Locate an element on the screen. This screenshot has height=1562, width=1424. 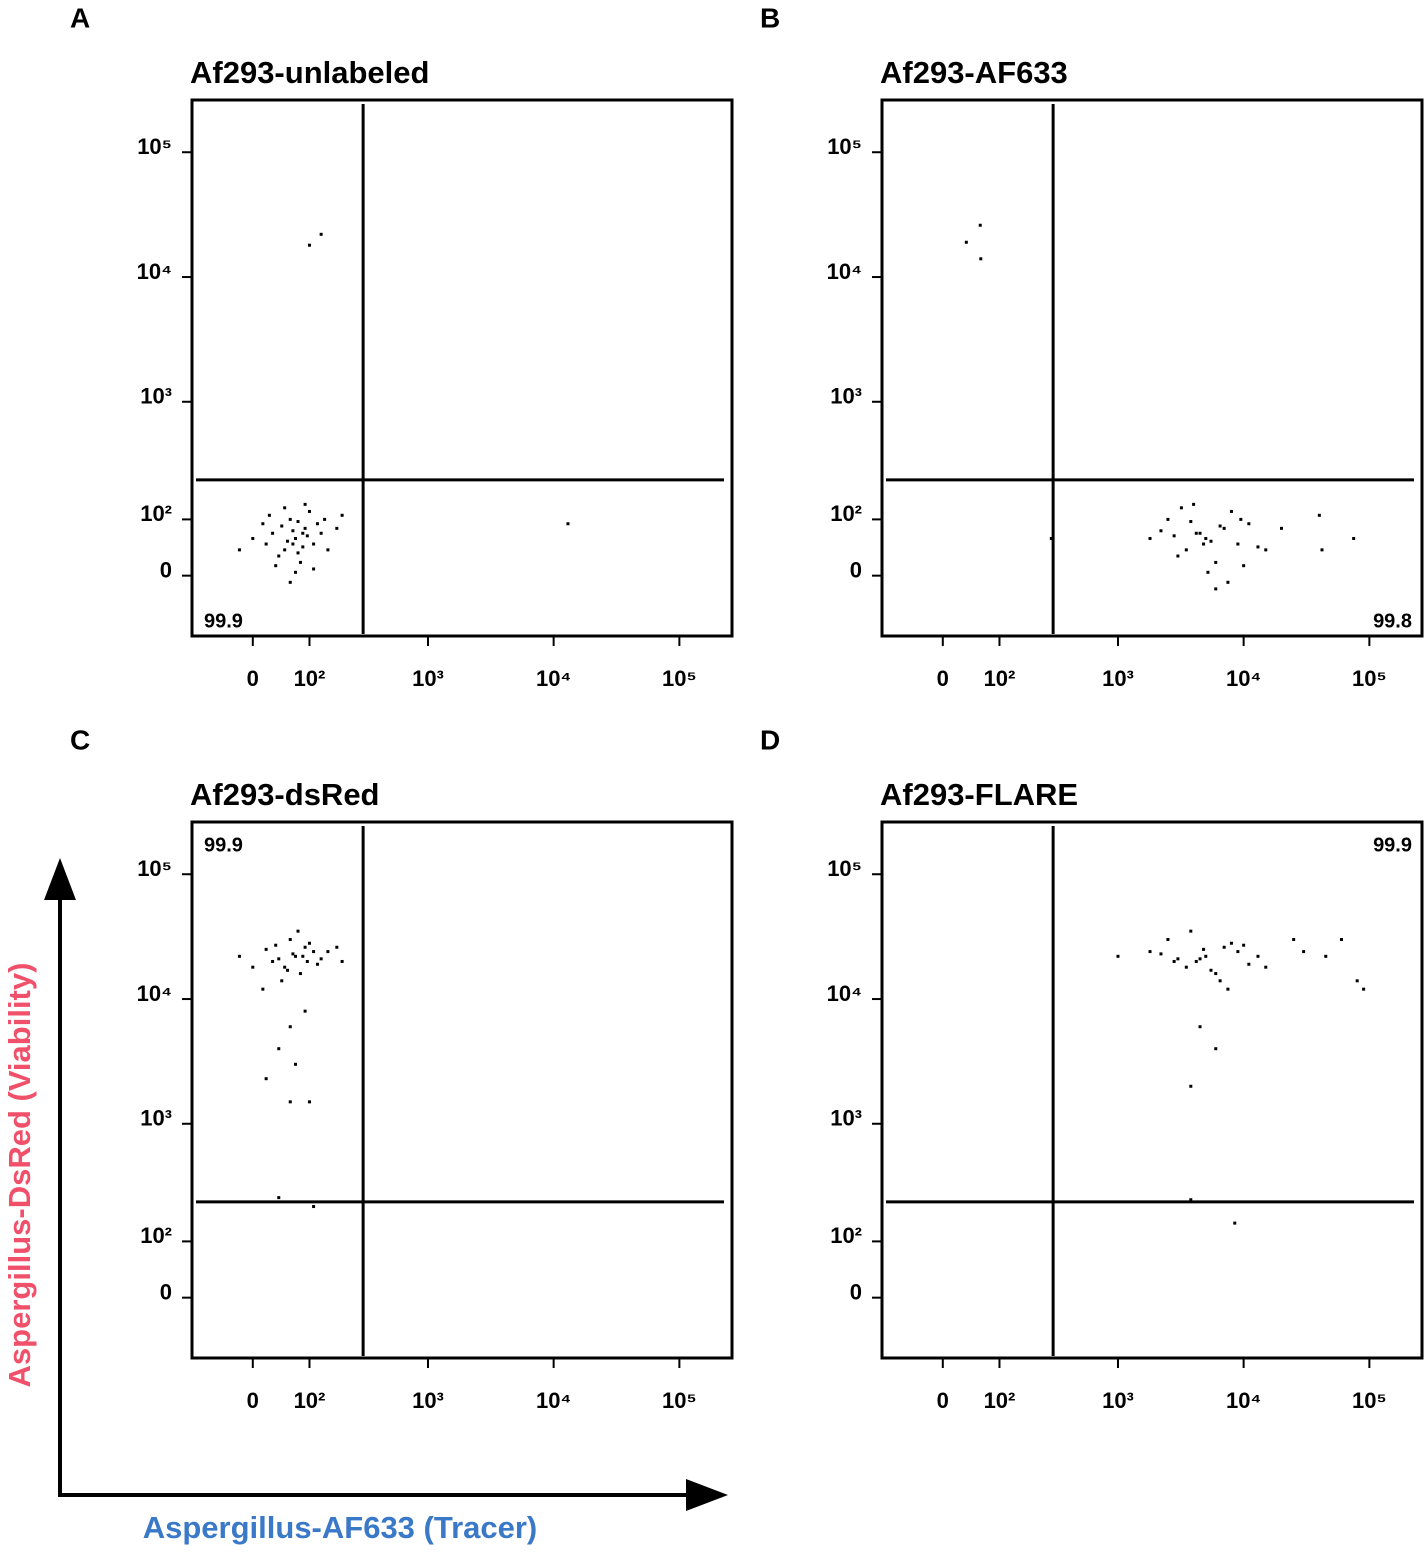
panel-letter: A is located at coordinates (80, 17).